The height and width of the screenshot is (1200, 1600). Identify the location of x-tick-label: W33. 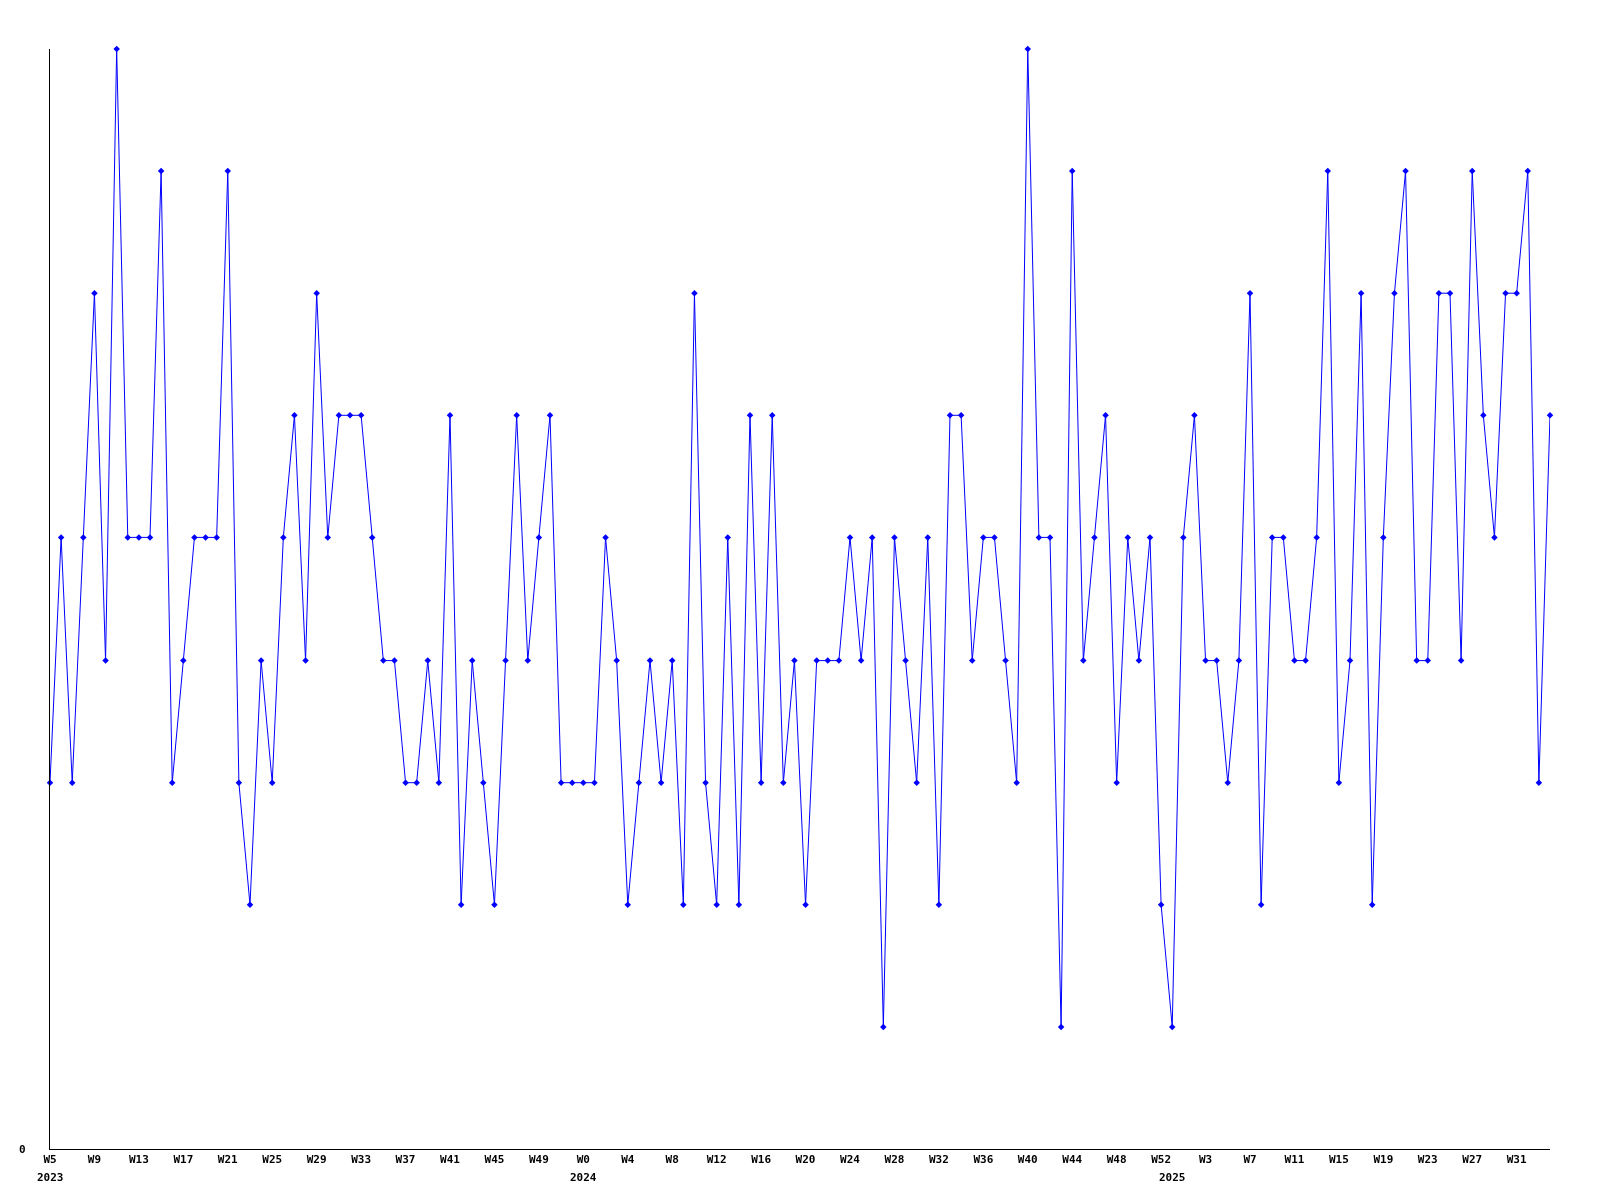
(361, 1160).